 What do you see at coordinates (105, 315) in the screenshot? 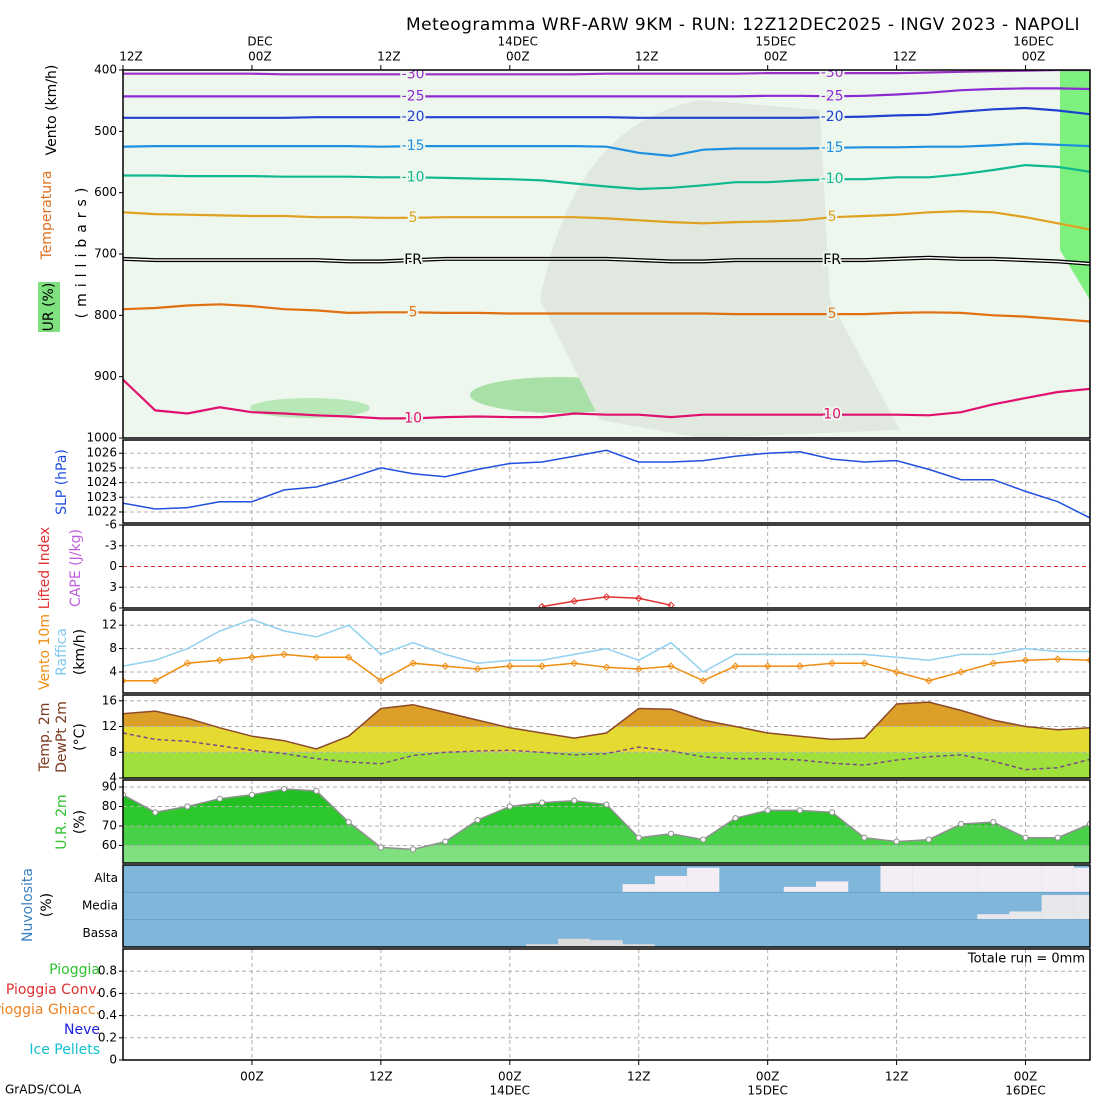
I see `y-tick-label: 800` at bounding box center [105, 315].